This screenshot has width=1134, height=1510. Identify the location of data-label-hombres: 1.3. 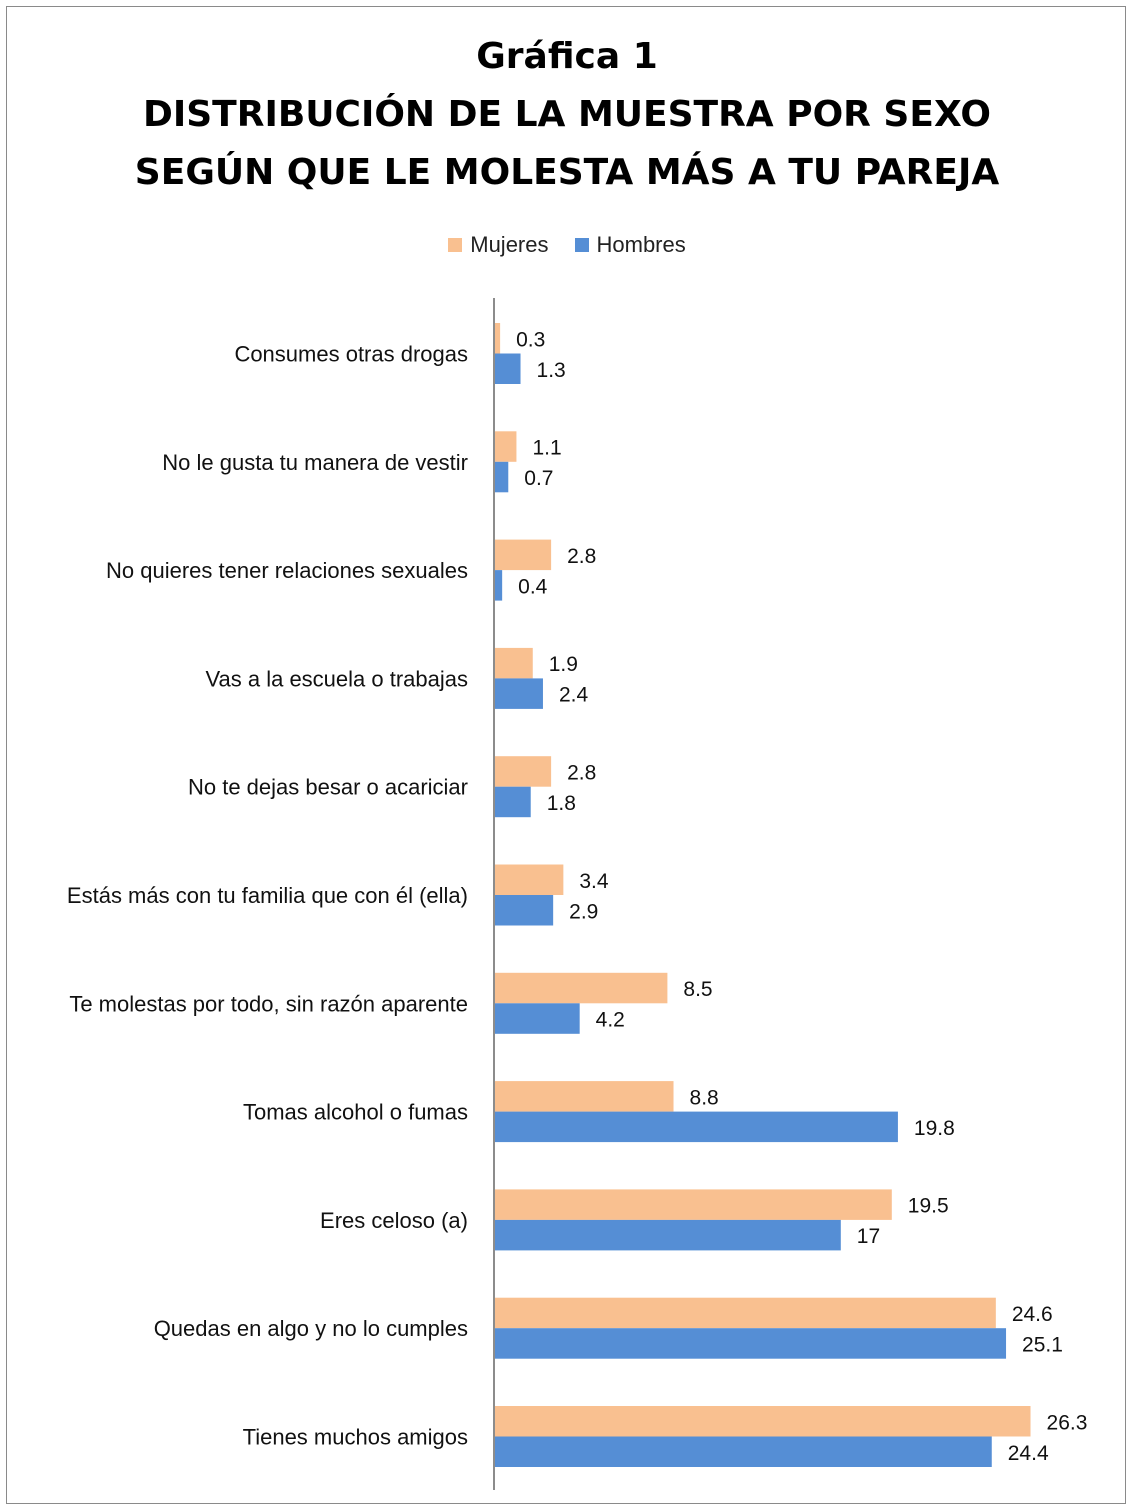
(551, 370).